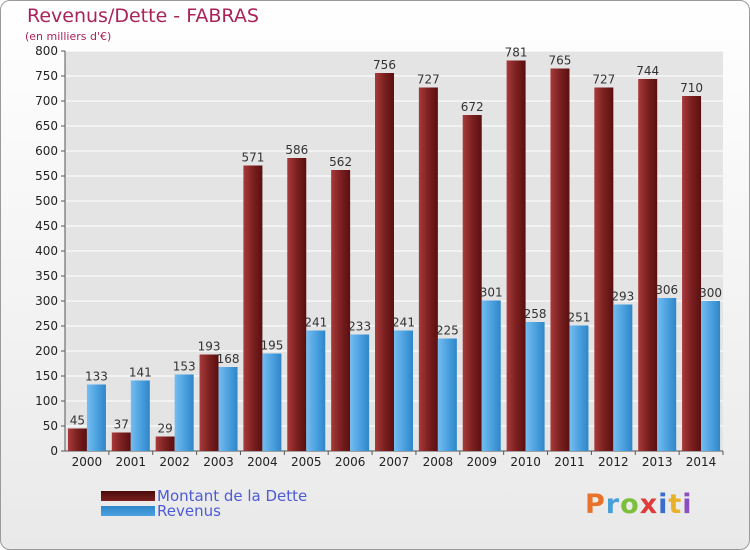 The image size is (750, 550). I want to click on data-label-revenus: 306, so click(666, 290).